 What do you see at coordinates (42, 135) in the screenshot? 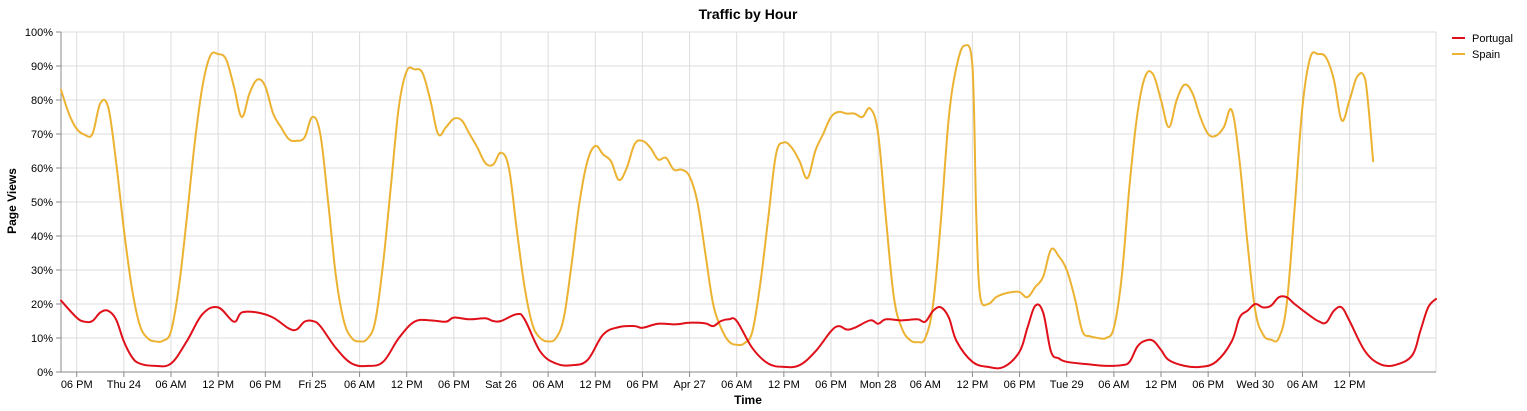
I see `y-tick-label: 70%` at bounding box center [42, 135].